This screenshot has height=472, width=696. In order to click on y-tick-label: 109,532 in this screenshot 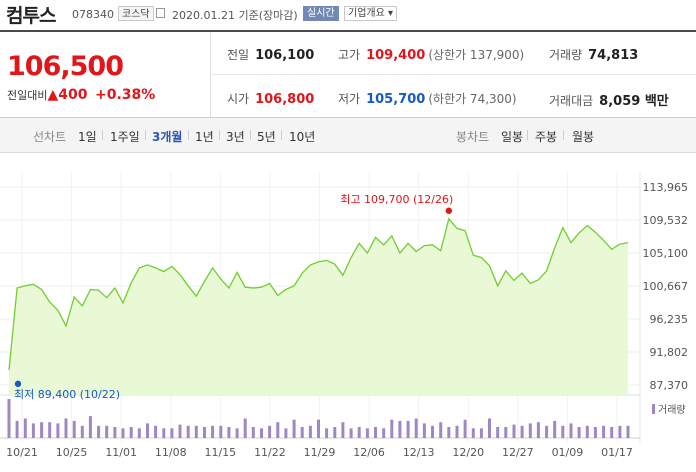, I will do `click(666, 220)`.